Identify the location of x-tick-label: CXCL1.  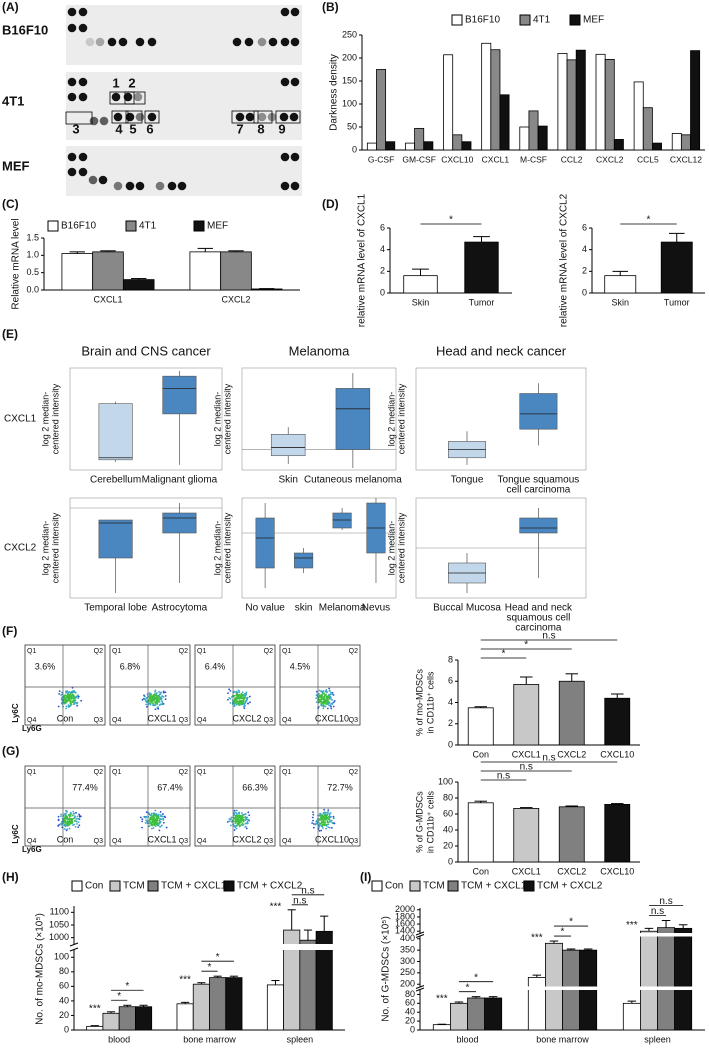
(107, 299).